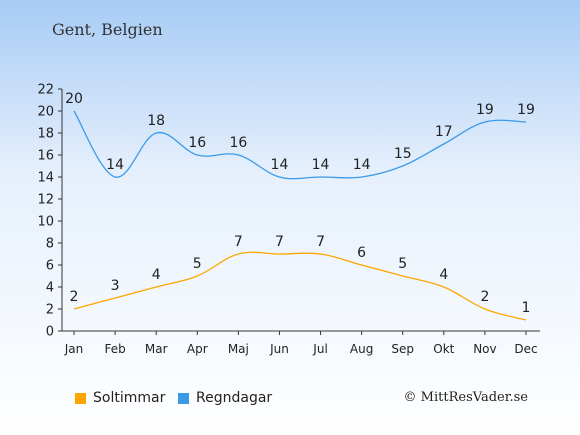  What do you see at coordinates (74, 99) in the screenshot?
I see `data-label-rain: 20` at bounding box center [74, 99].